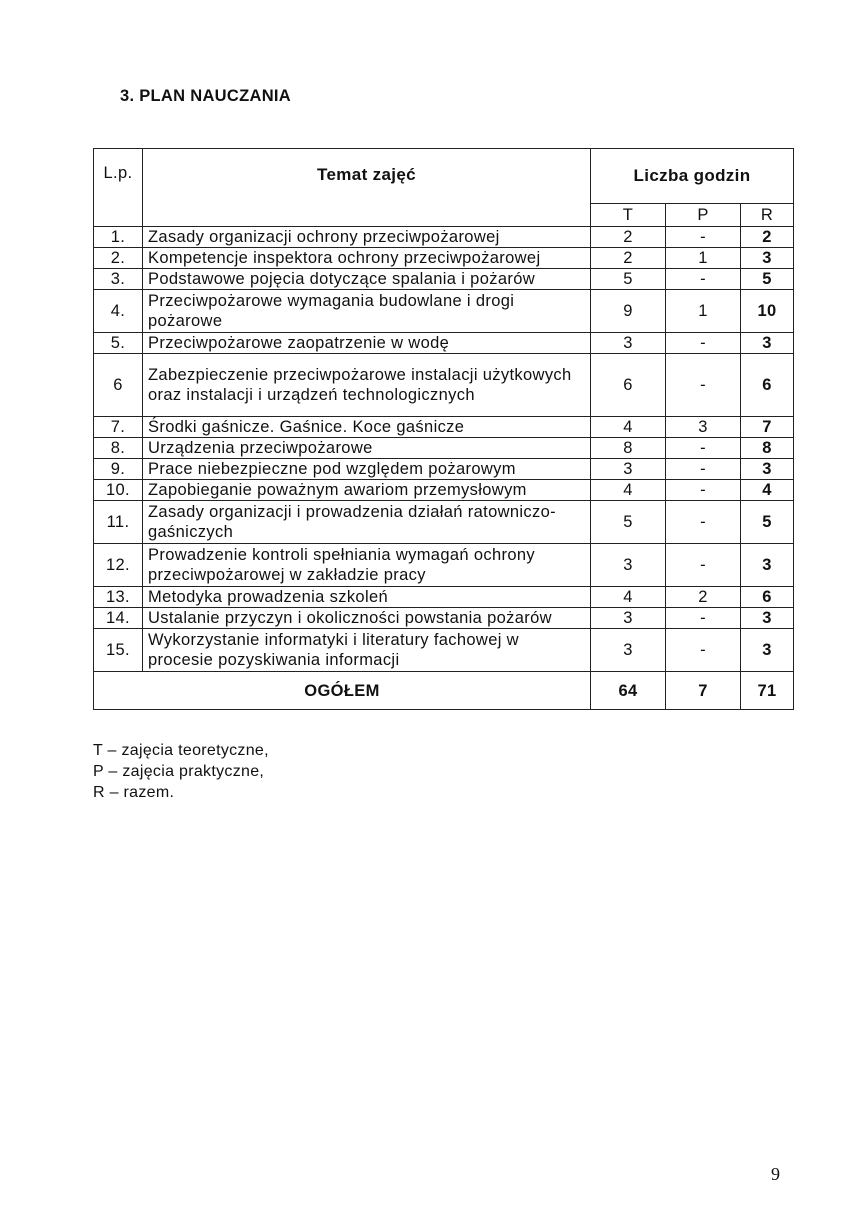  What do you see at coordinates (118, 343) in the screenshot?
I see `row-lp: 5.` at bounding box center [118, 343].